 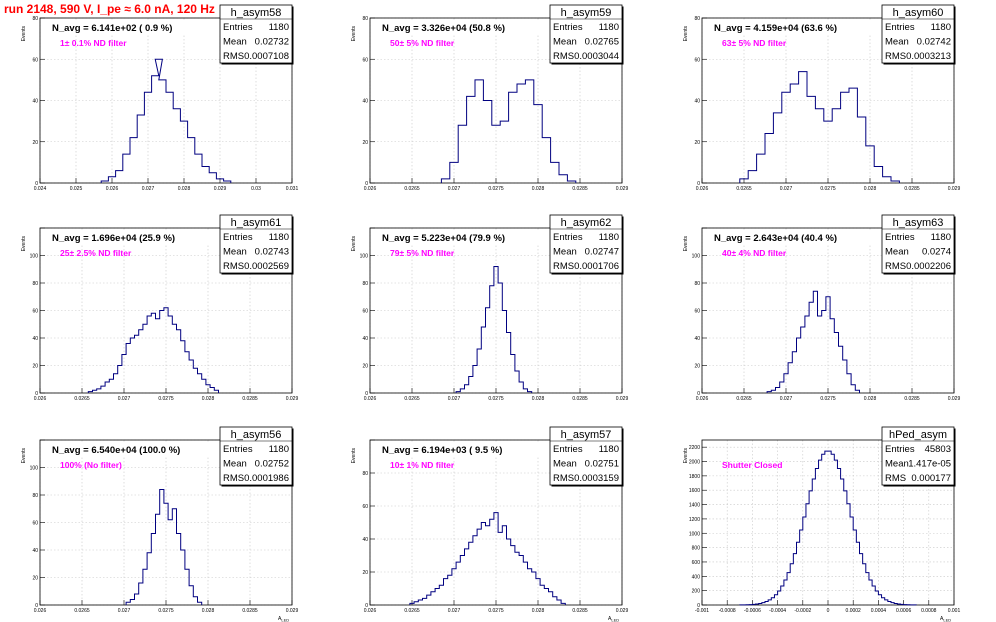 I want to click on y-axis-label: Events, so click(x=354, y=34).